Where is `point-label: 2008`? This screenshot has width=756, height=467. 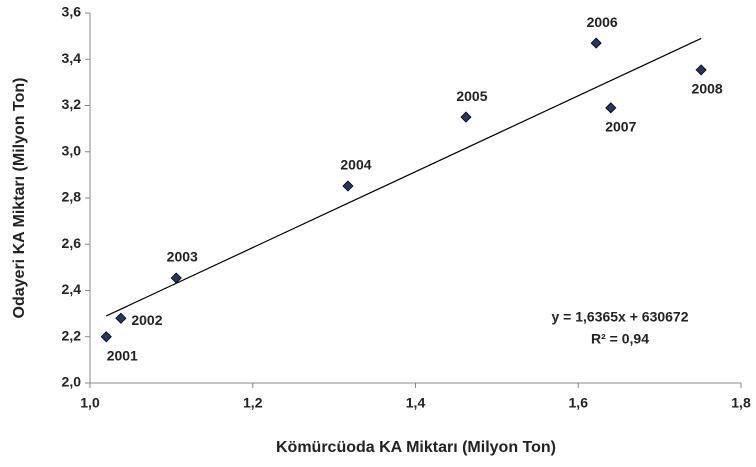 point-label: 2008 is located at coordinates (707, 89).